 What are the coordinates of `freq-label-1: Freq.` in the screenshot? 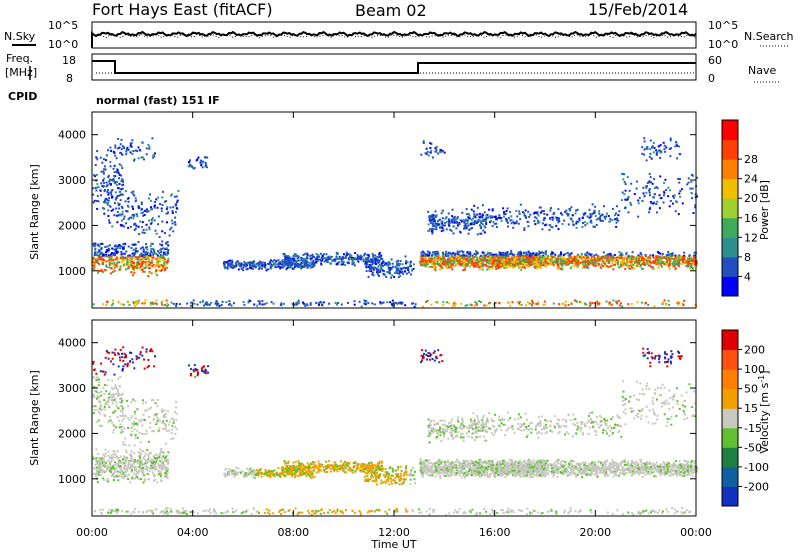 It's located at (19, 58).